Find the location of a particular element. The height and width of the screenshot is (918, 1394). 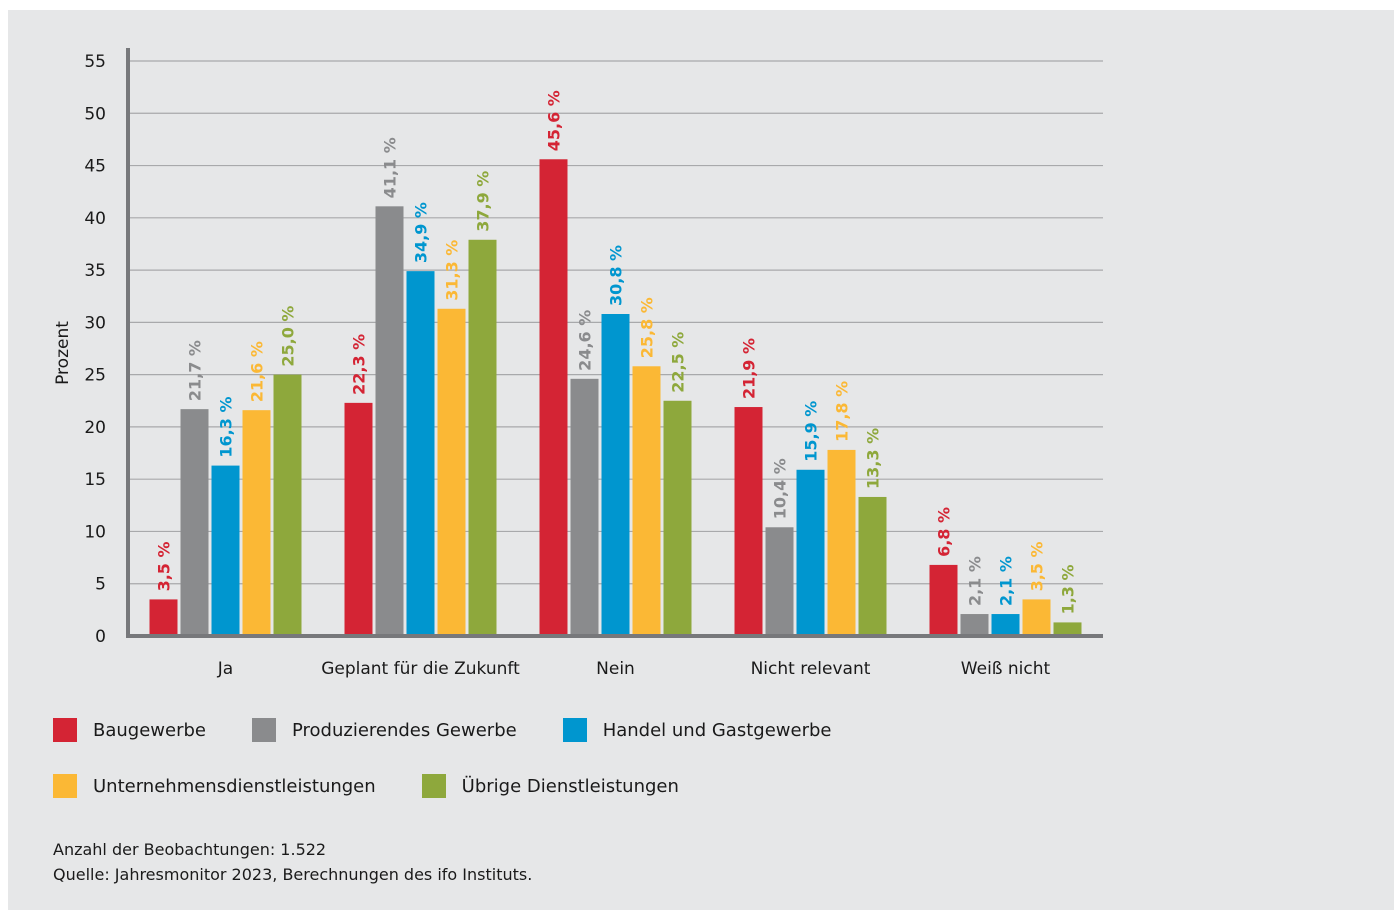

legend-item-uebrige-dienstleistungen: Übrige Dienstleistungen is located at coordinates (550, 786).